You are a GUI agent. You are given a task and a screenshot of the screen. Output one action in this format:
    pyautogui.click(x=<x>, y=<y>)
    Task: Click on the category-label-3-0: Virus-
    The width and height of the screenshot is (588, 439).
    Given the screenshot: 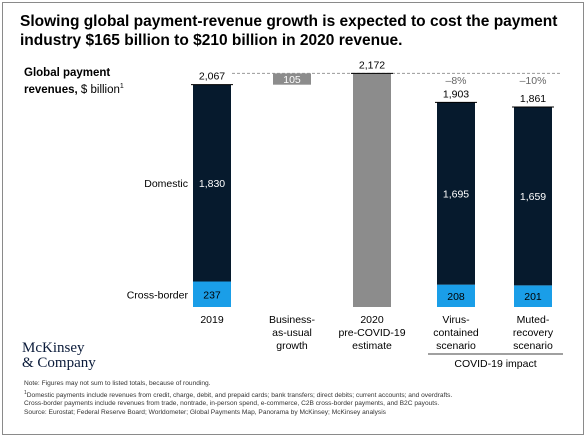 What is the action you would take?
    pyautogui.click(x=456, y=320)
    